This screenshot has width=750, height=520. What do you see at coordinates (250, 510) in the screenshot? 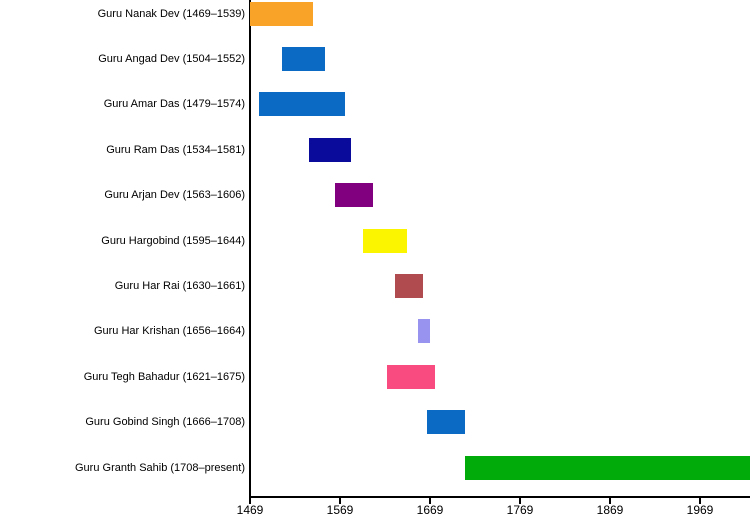
I see `x-axis-tick-label: 1469` at bounding box center [250, 510].